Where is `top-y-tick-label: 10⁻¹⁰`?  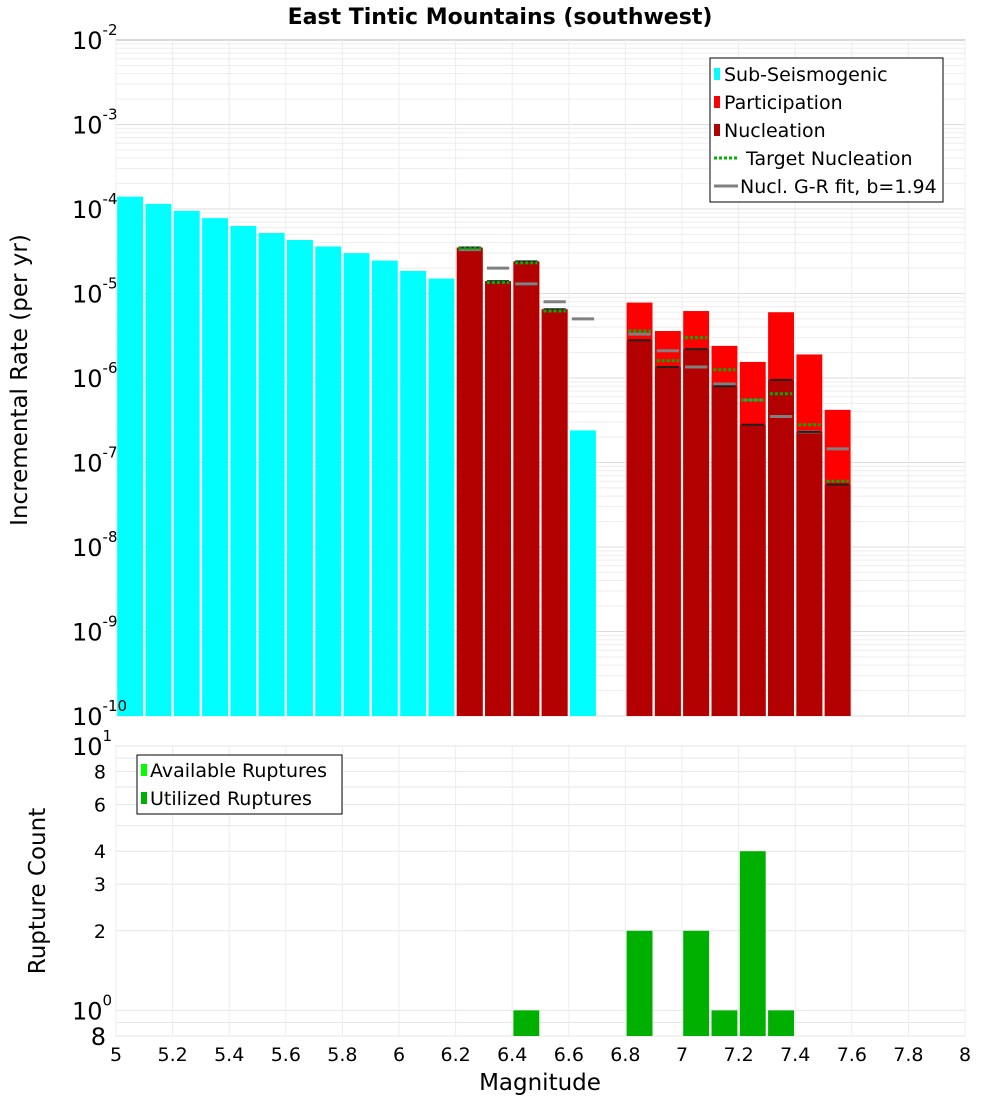 top-y-tick-label: 10⁻¹⁰ is located at coordinates (99, 714).